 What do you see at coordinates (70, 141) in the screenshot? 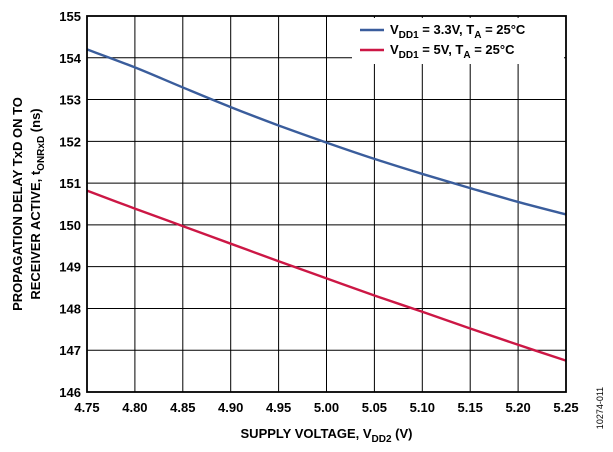
I see `y-tick-label: 152` at bounding box center [70, 141].